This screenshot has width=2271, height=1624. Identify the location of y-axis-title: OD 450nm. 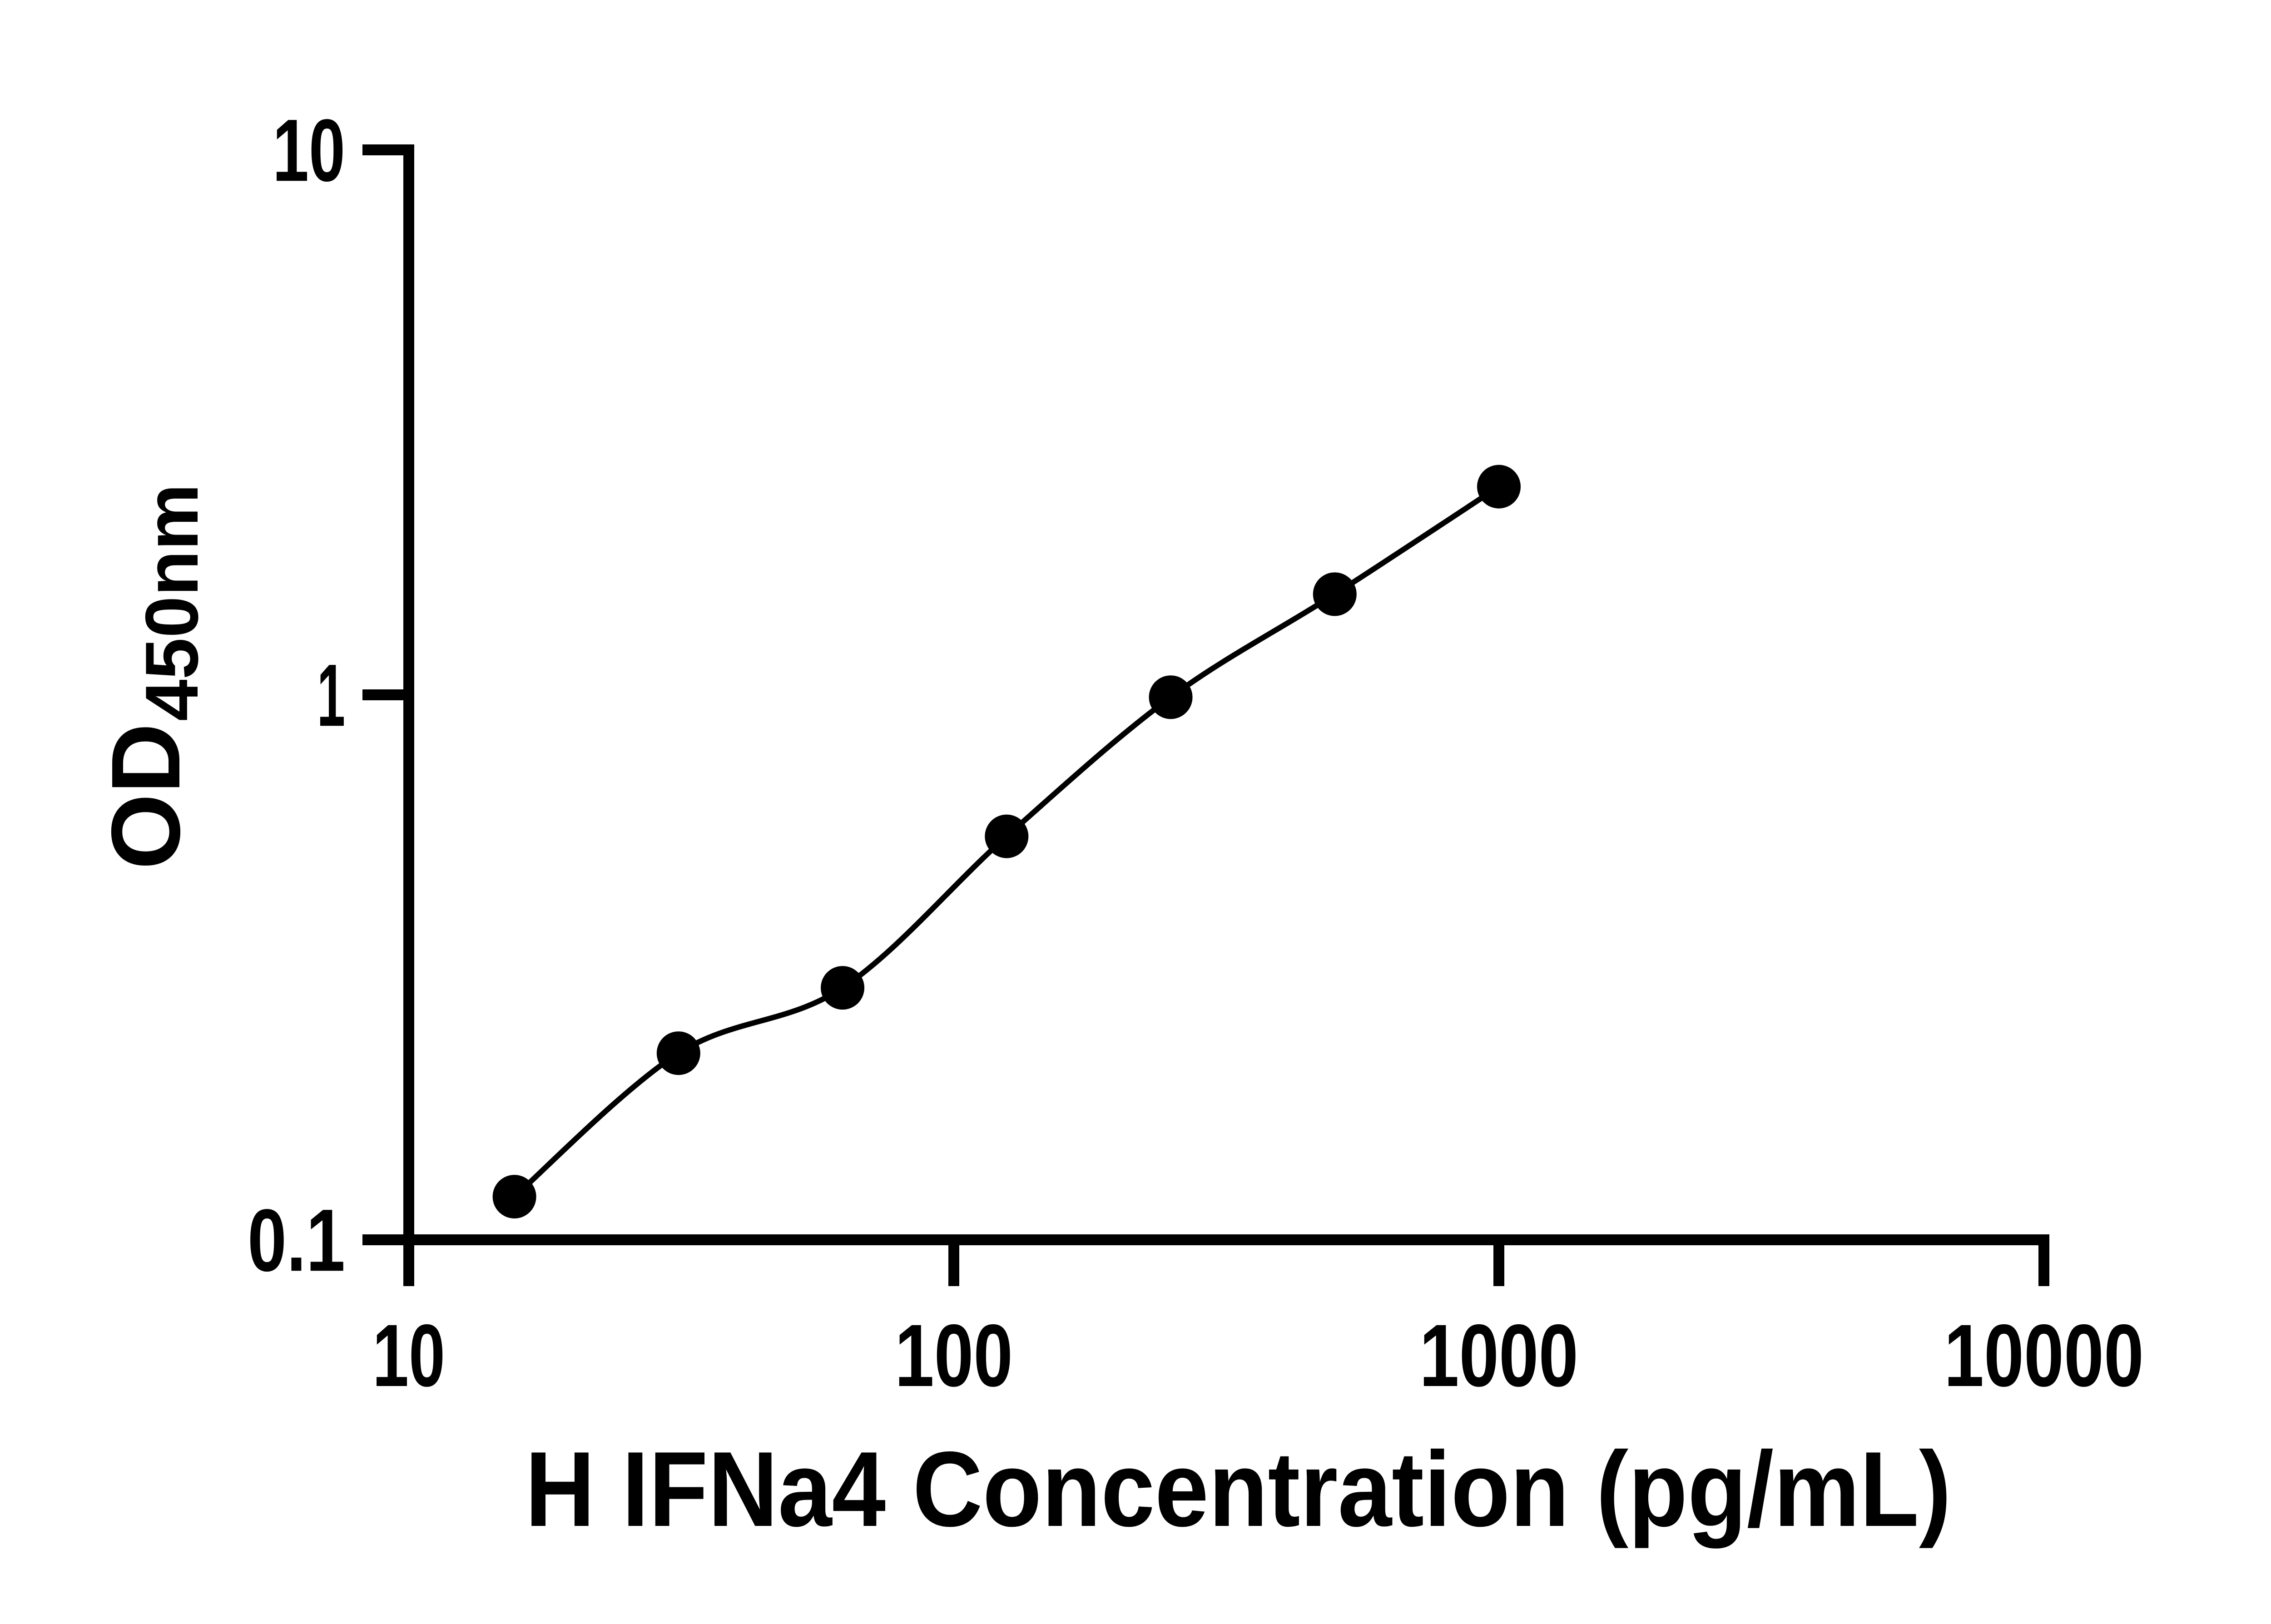
(152, 677).